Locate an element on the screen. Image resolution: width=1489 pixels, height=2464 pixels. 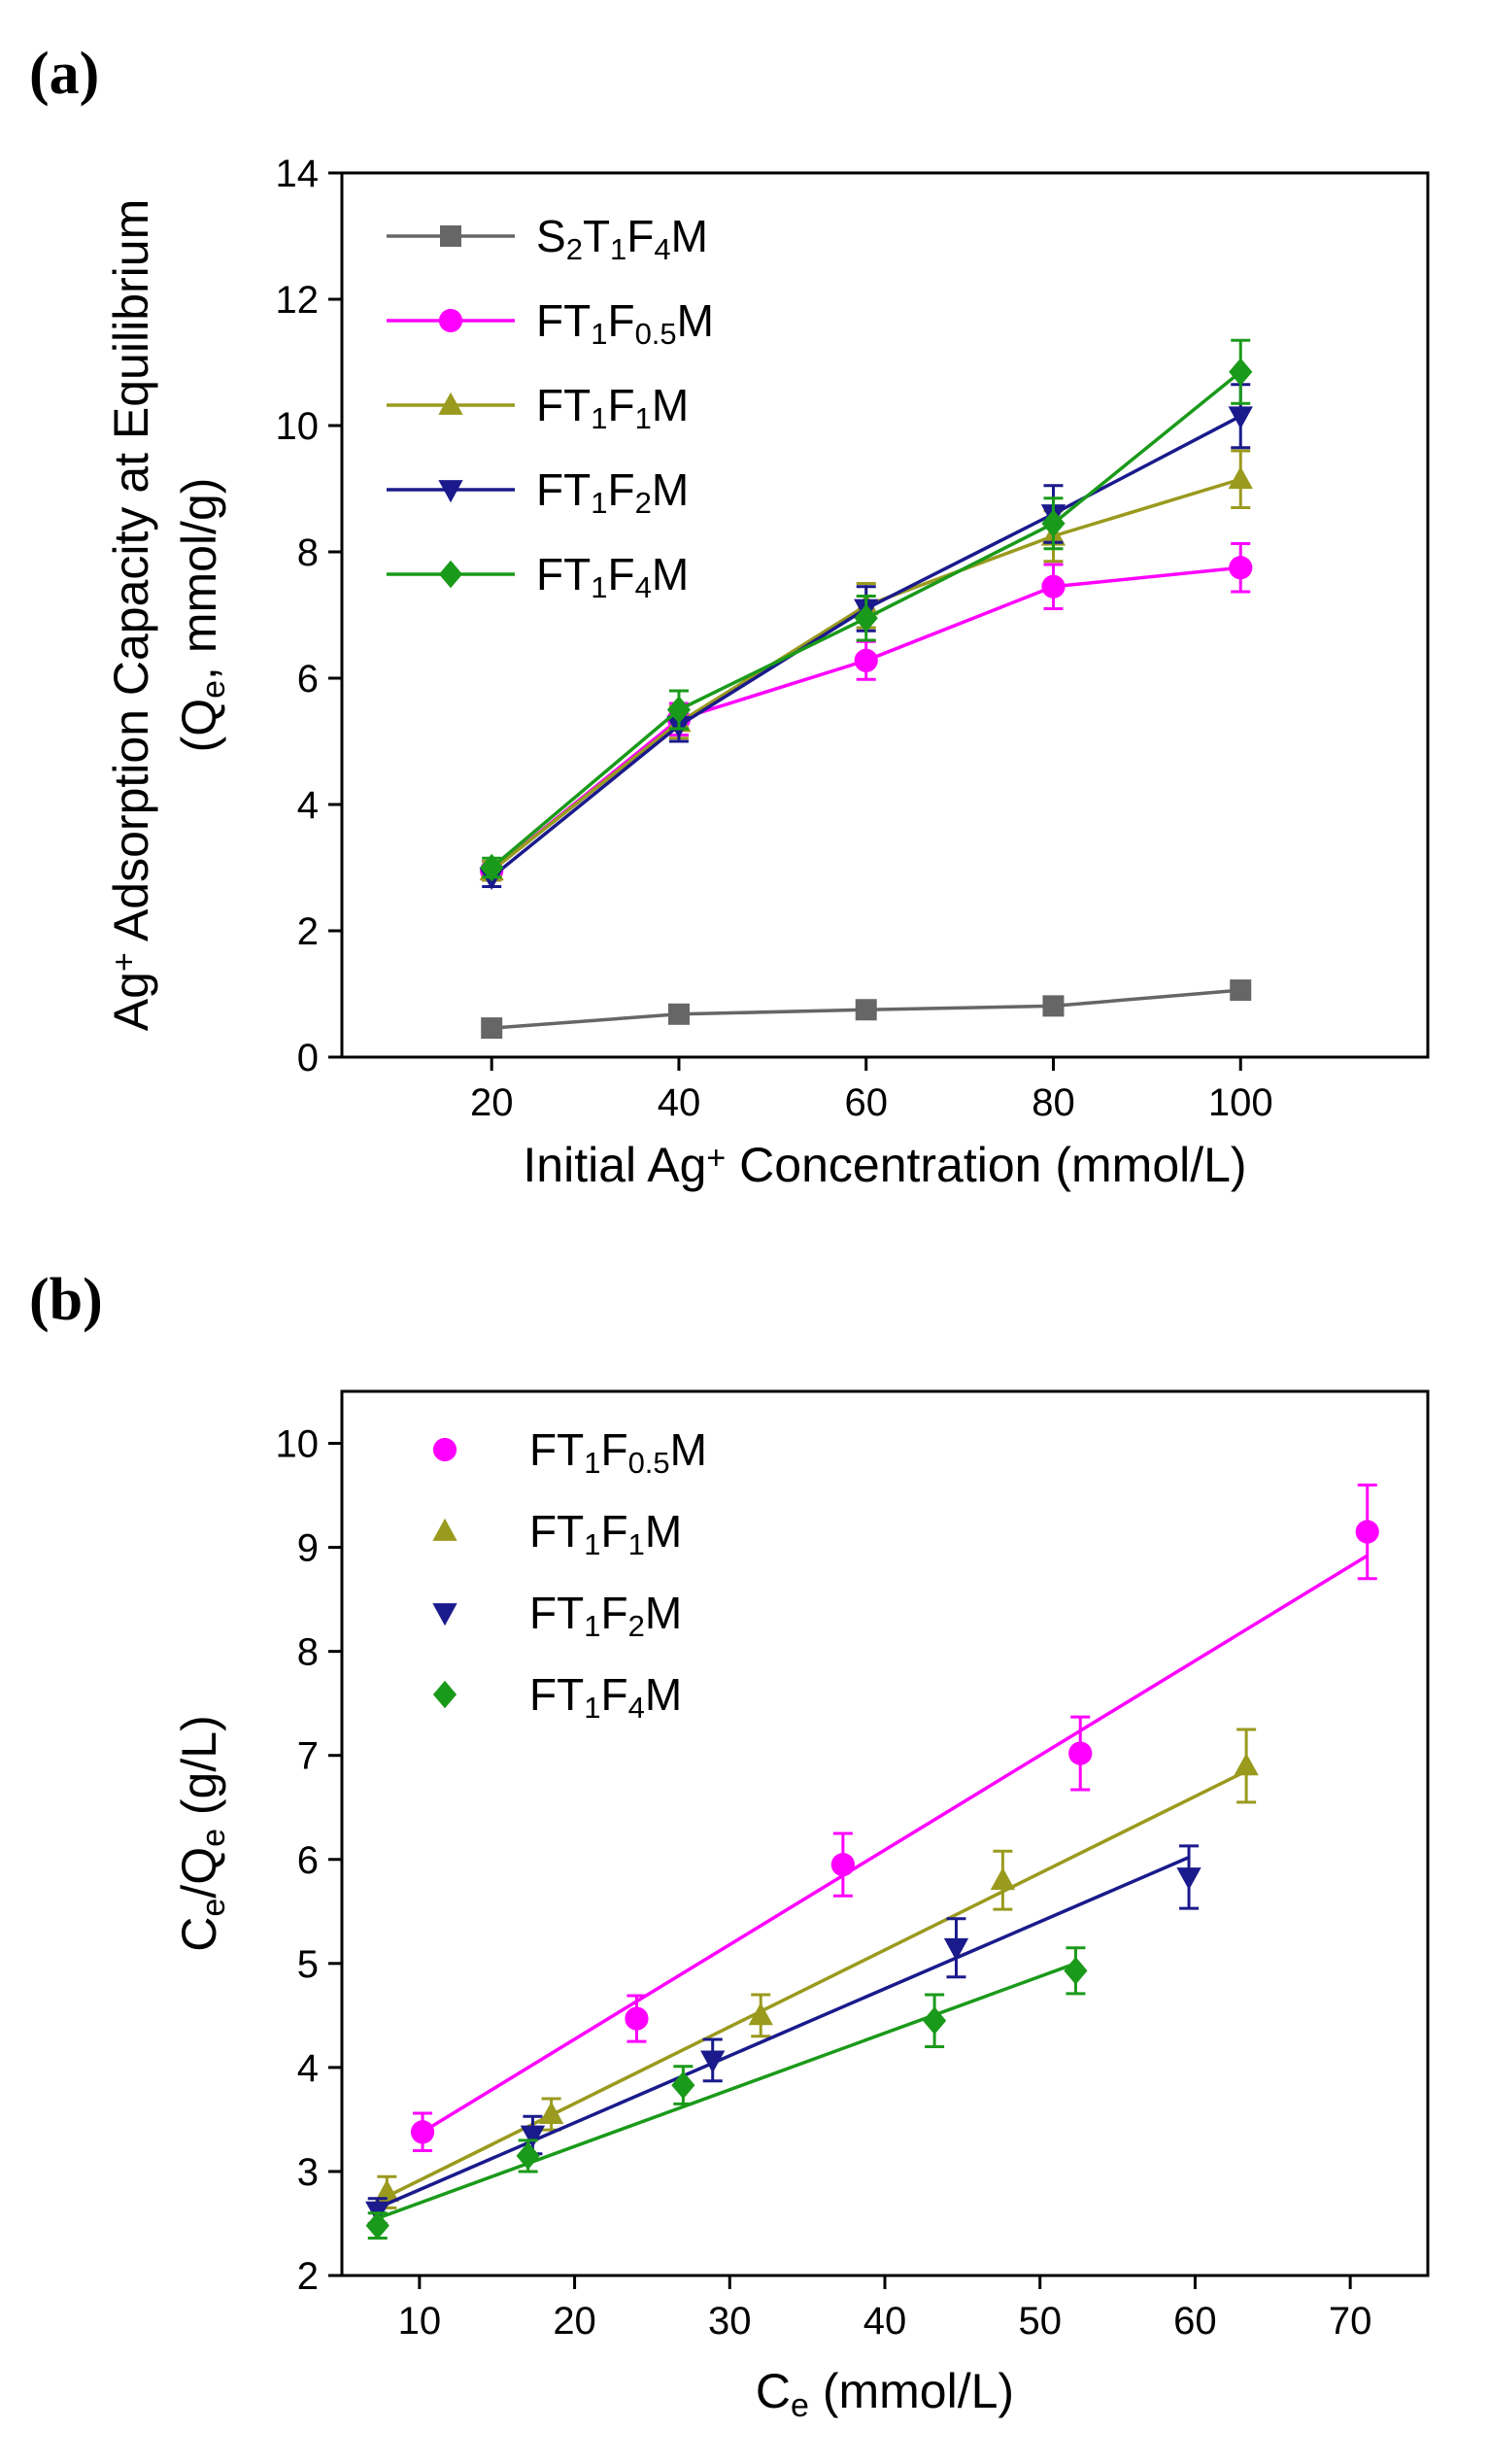
panel-b-label: (b) is located at coordinates (66, 1300).